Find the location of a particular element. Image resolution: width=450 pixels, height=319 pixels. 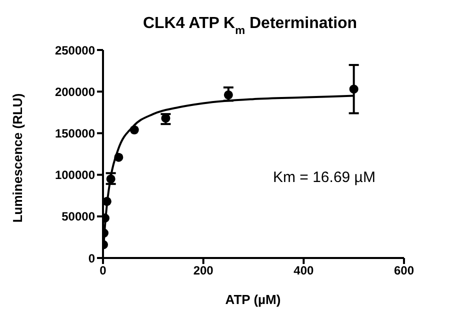

y-tick-label: 0 is located at coordinates (92, 258).